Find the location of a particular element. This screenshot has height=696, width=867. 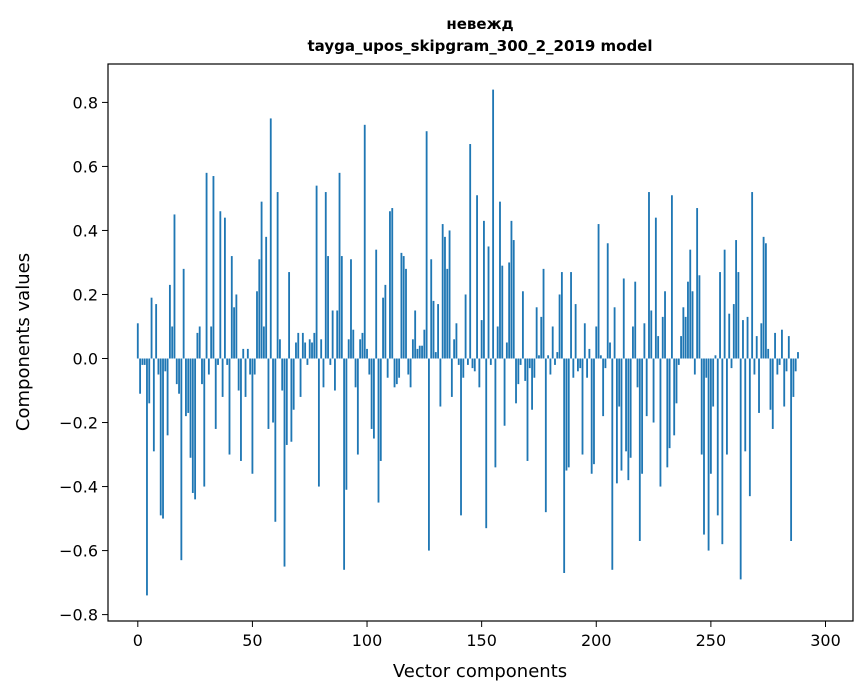

chart-title: невежд is located at coordinates (479, 24).